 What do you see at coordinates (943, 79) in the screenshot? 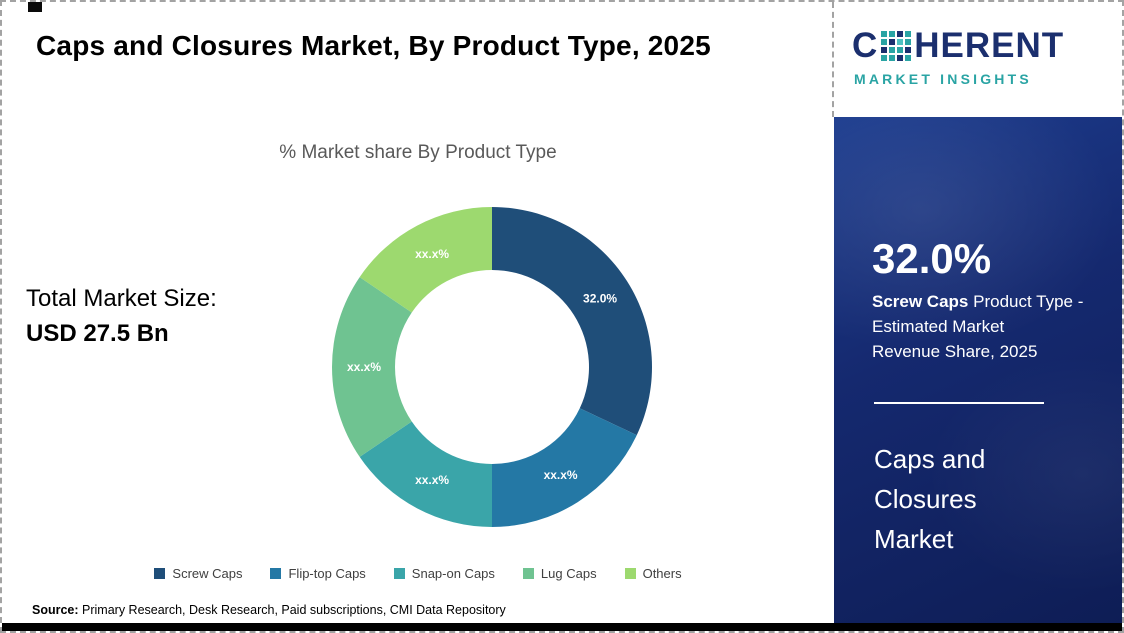
I see `logo-tagline: MARKET INSIGHTS` at bounding box center [943, 79].